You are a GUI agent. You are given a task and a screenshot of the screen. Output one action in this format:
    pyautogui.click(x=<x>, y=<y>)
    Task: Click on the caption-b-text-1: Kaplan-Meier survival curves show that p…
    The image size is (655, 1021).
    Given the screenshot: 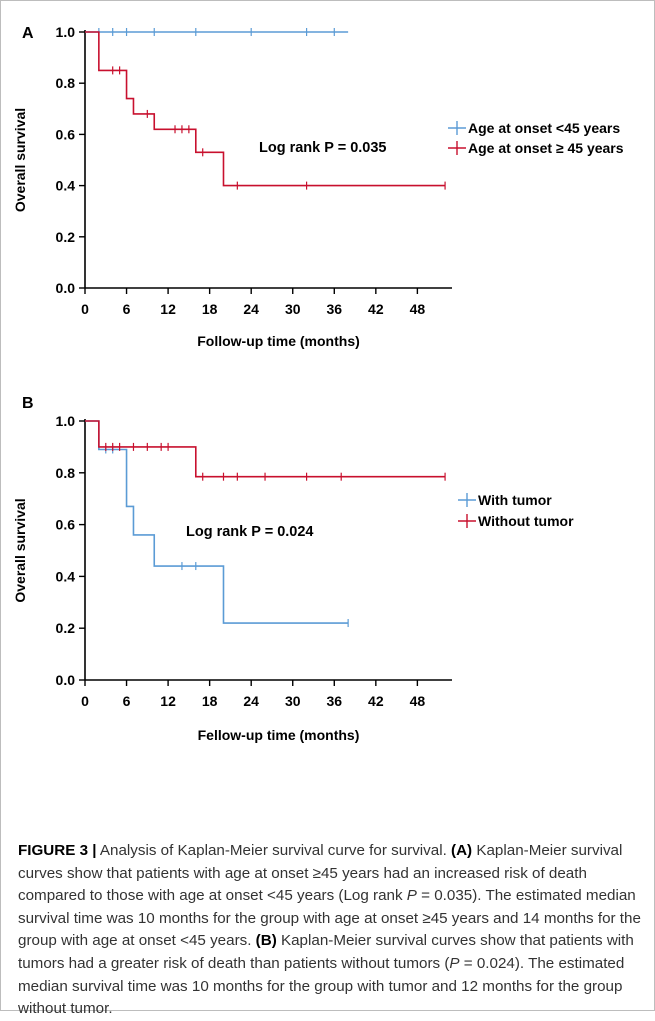 What is the action you would take?
    pyautogui.click(x=326, y=952)
    